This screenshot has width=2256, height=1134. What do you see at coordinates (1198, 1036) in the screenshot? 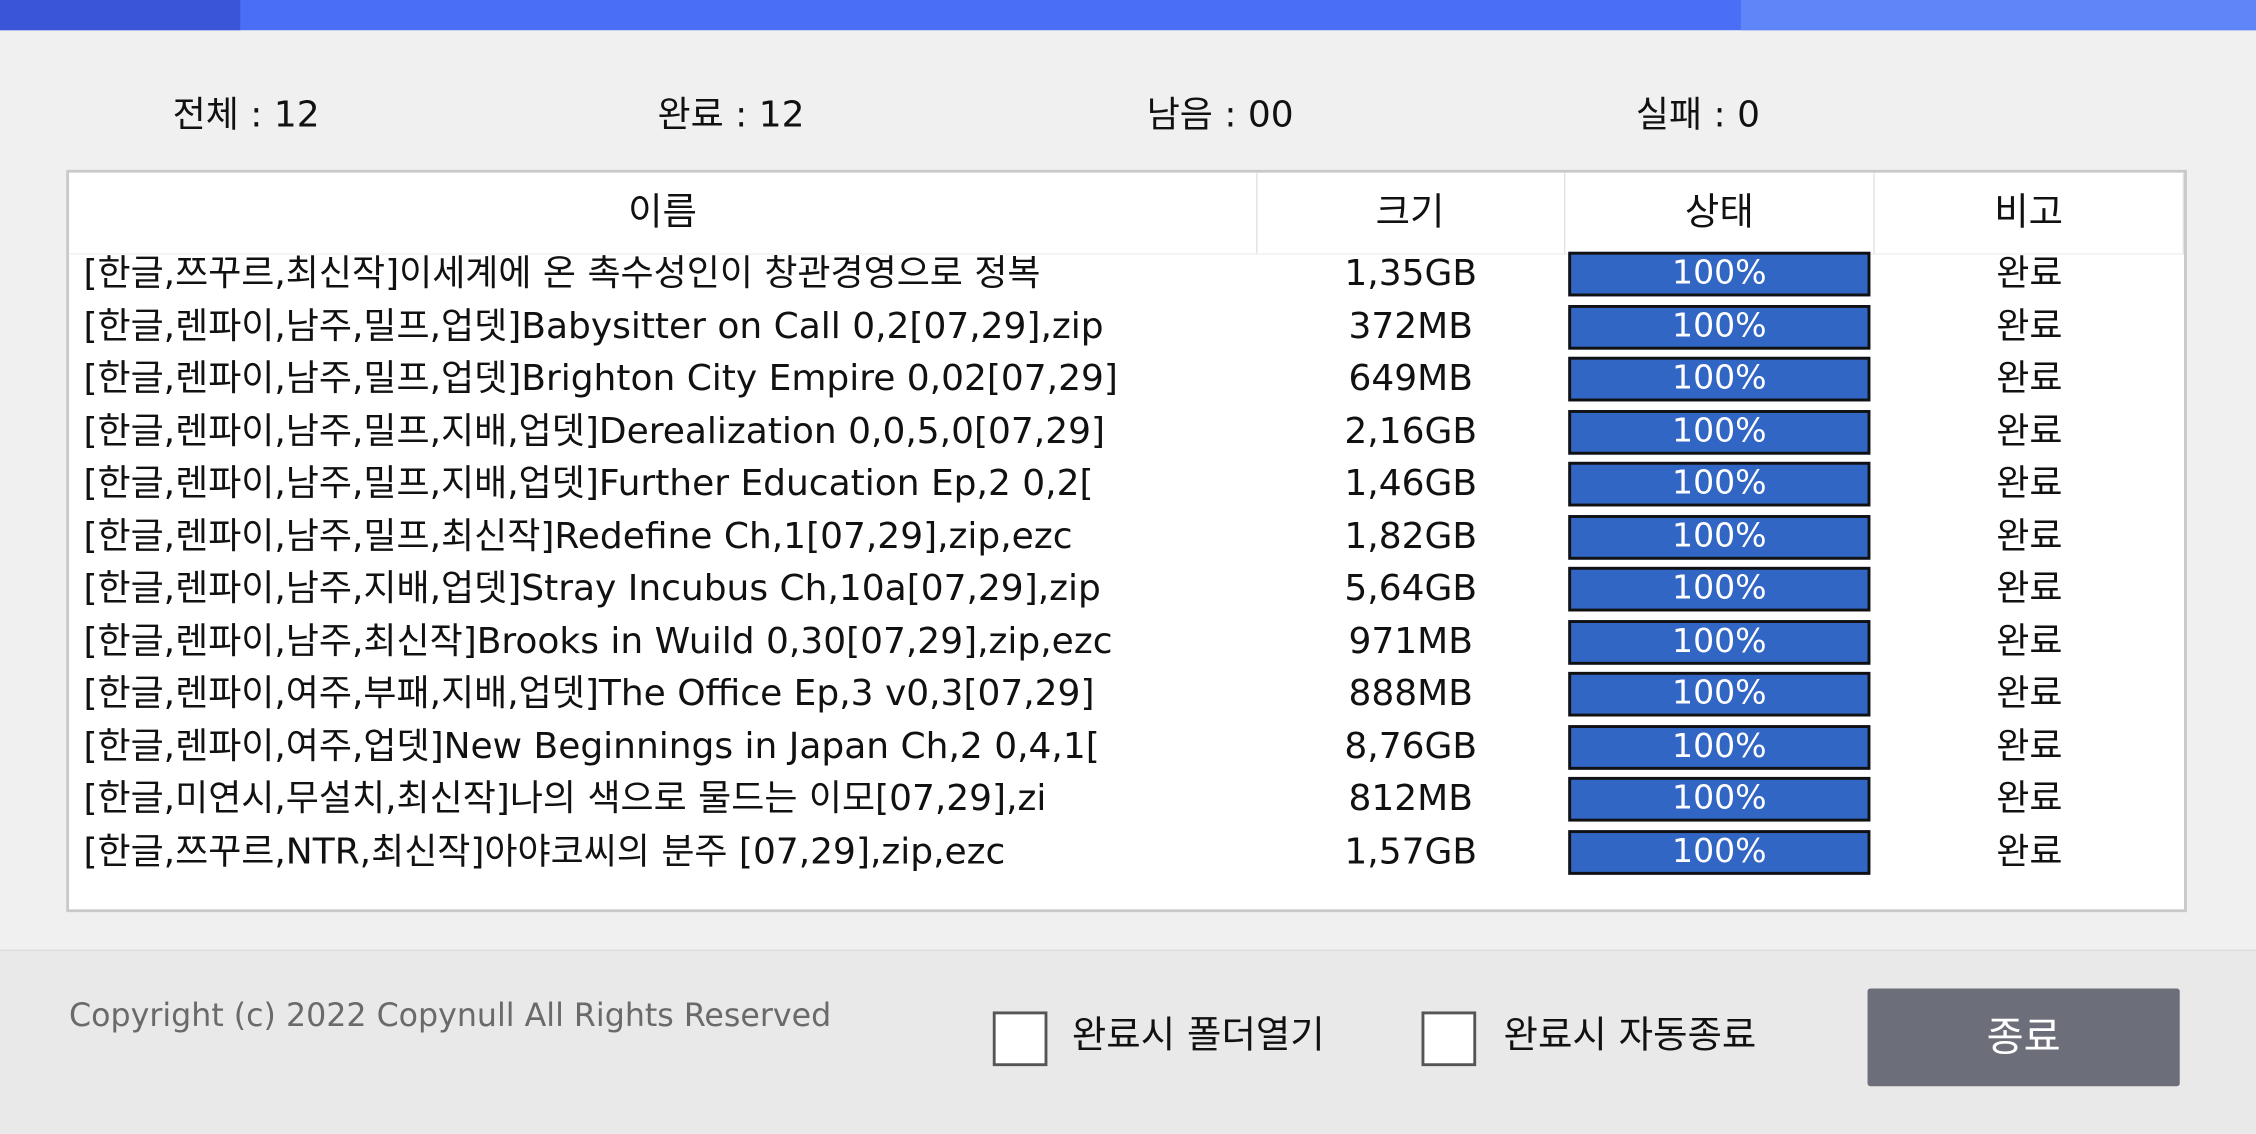
I see `checkbox-label: 완료시 폴더열기` at bounding box center [1198, 1036].